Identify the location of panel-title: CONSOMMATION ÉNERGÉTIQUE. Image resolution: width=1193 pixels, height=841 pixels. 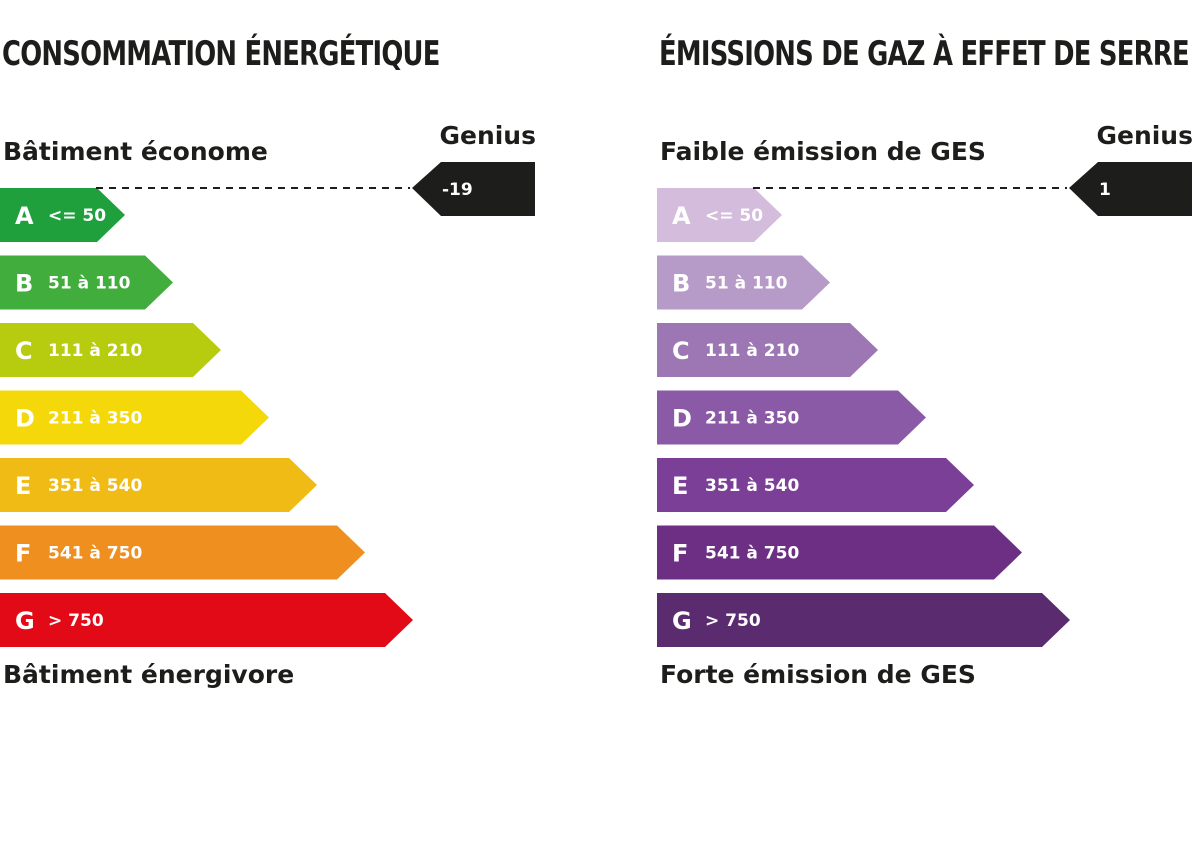
(221, 54).